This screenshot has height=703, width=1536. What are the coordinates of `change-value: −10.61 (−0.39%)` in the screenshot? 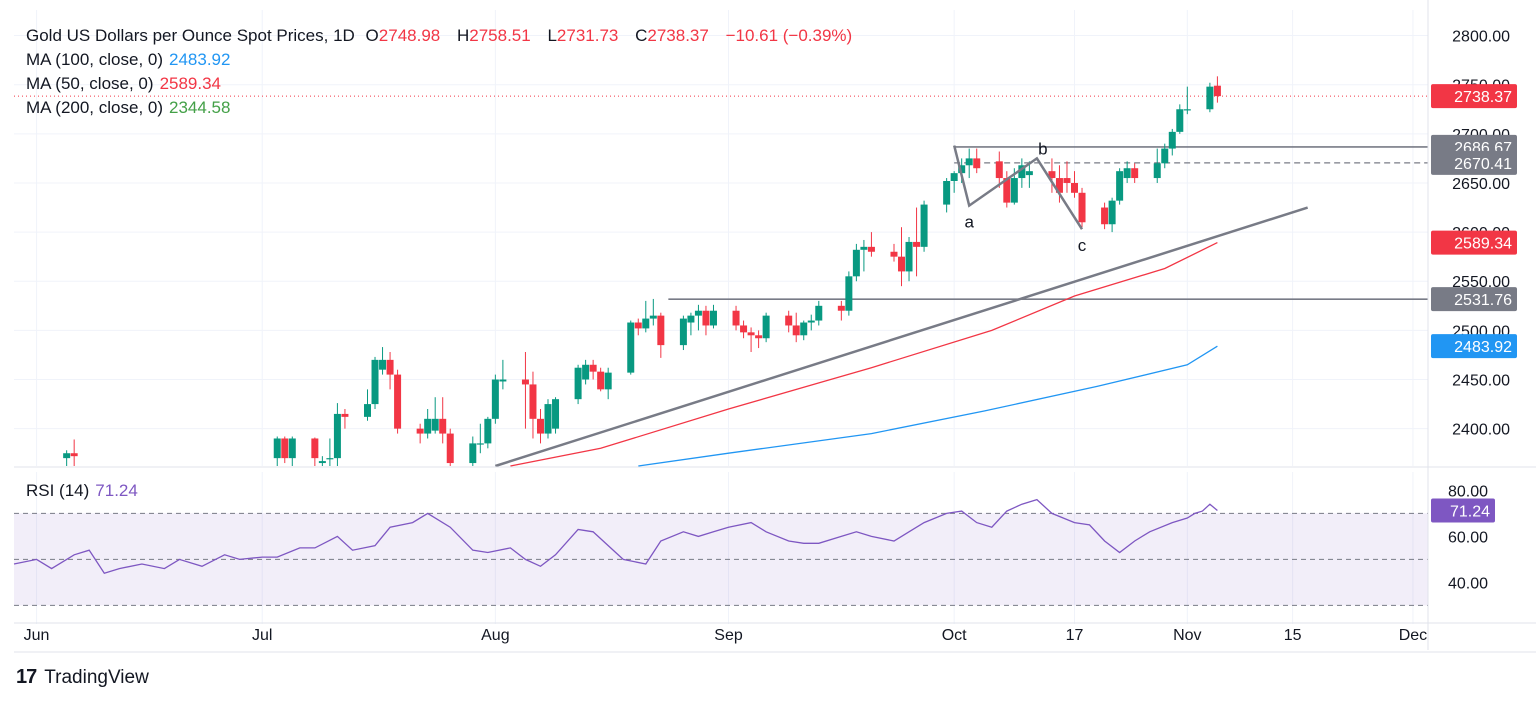 It's located at (789, 35).